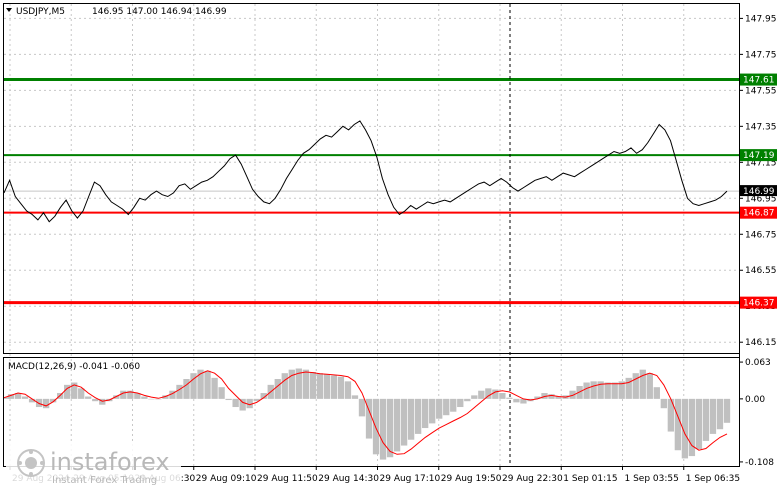  Describe the element at coordinates (287, 479) in the screenshot. I see `time-tick-label: 29 Aug 11:50` at that location.